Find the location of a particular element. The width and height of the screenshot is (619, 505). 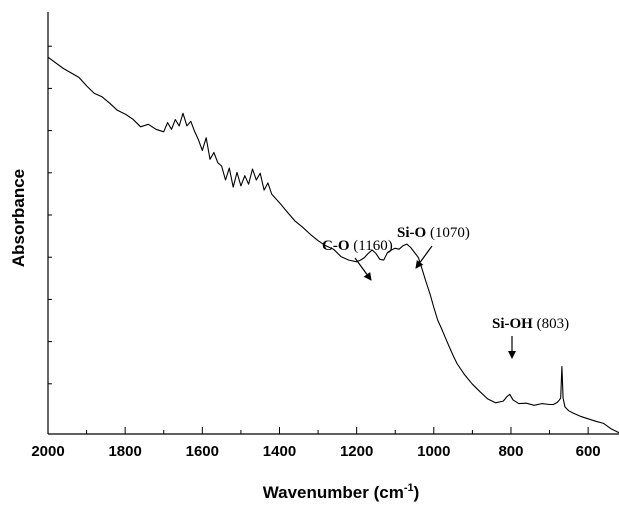

x-axis-label: Wavenumber (cm-1) is located at coordinates (341, 492).